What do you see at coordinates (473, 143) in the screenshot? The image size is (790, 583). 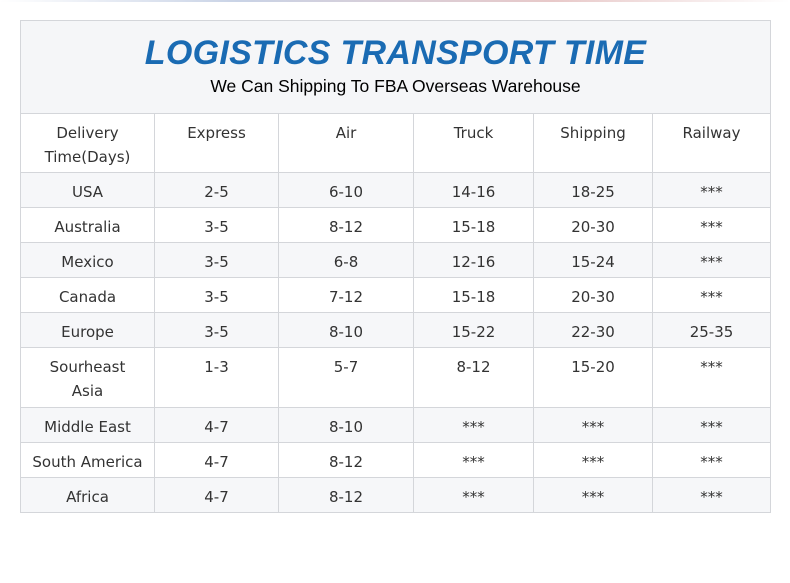 I see `column-header: Truck` at bounding box center [473, 143].